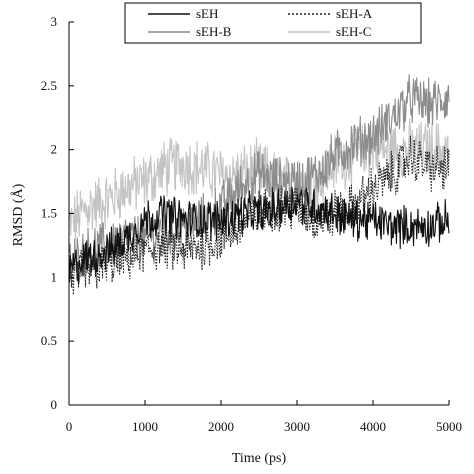  What do you see at coordinates (353, 31) in the screenshot?
I see `legend-label-seh-c: sEH-C` at bounding box center [353, 31].